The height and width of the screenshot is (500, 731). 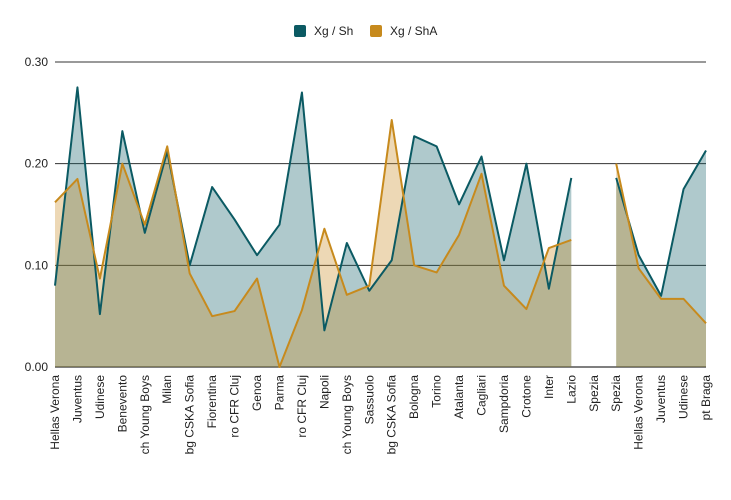 I want to click on y-axis-ticks: 0.00 0.10 0.20 0.30, so click(x=37, y=214).